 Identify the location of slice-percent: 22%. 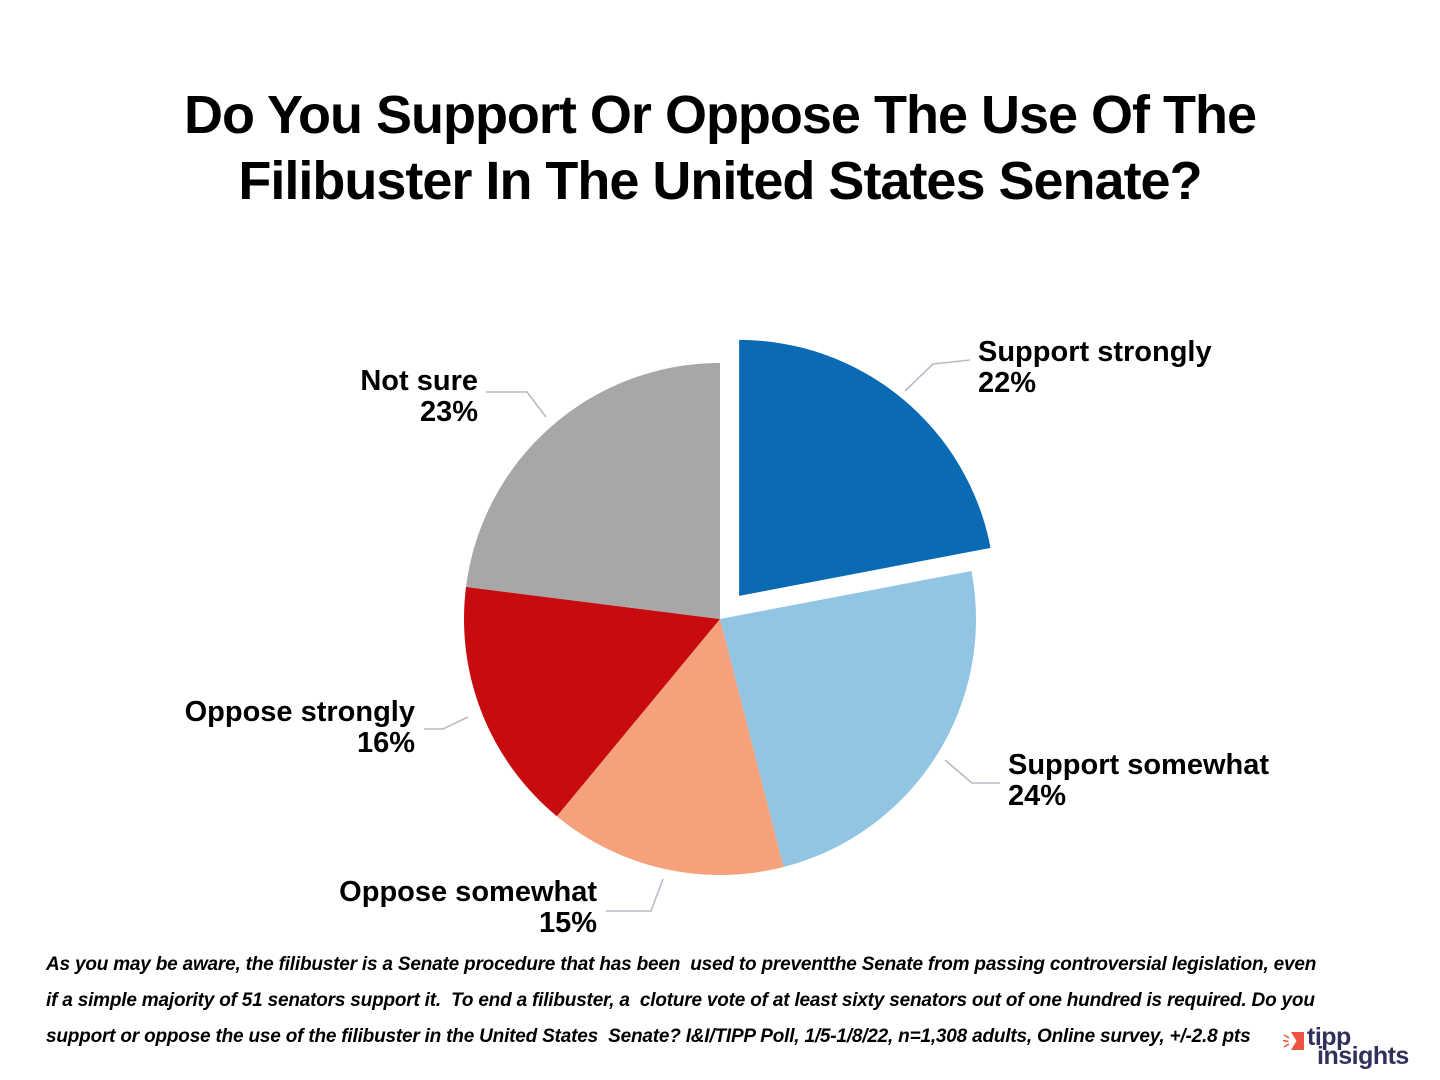
(1007, 383).